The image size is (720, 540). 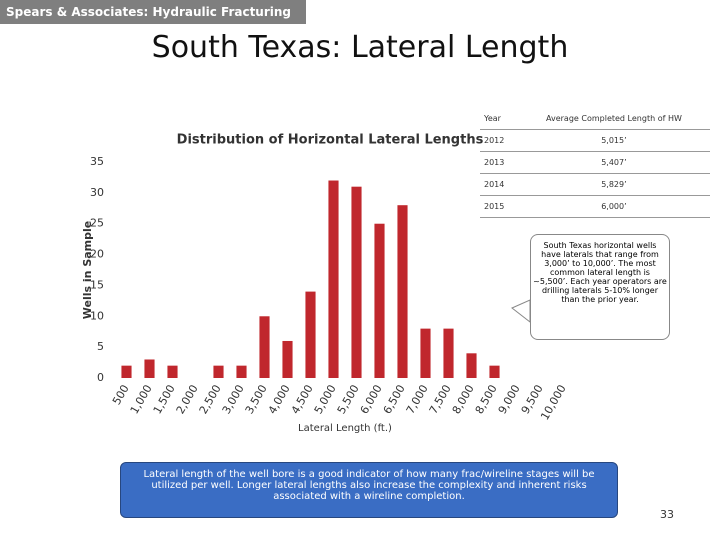 What do you see at coordinates (499, 206) in the screenshot?
I see `cell: 2015` at bounding box center [499, 206].